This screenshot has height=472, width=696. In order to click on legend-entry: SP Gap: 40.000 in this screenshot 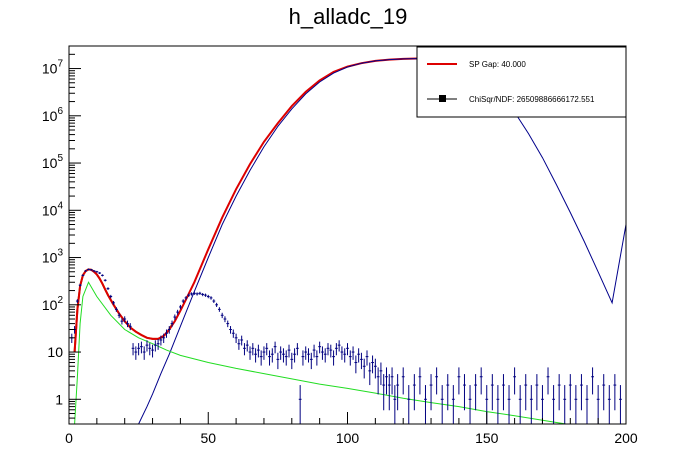, I will do `click(476, 64)`.